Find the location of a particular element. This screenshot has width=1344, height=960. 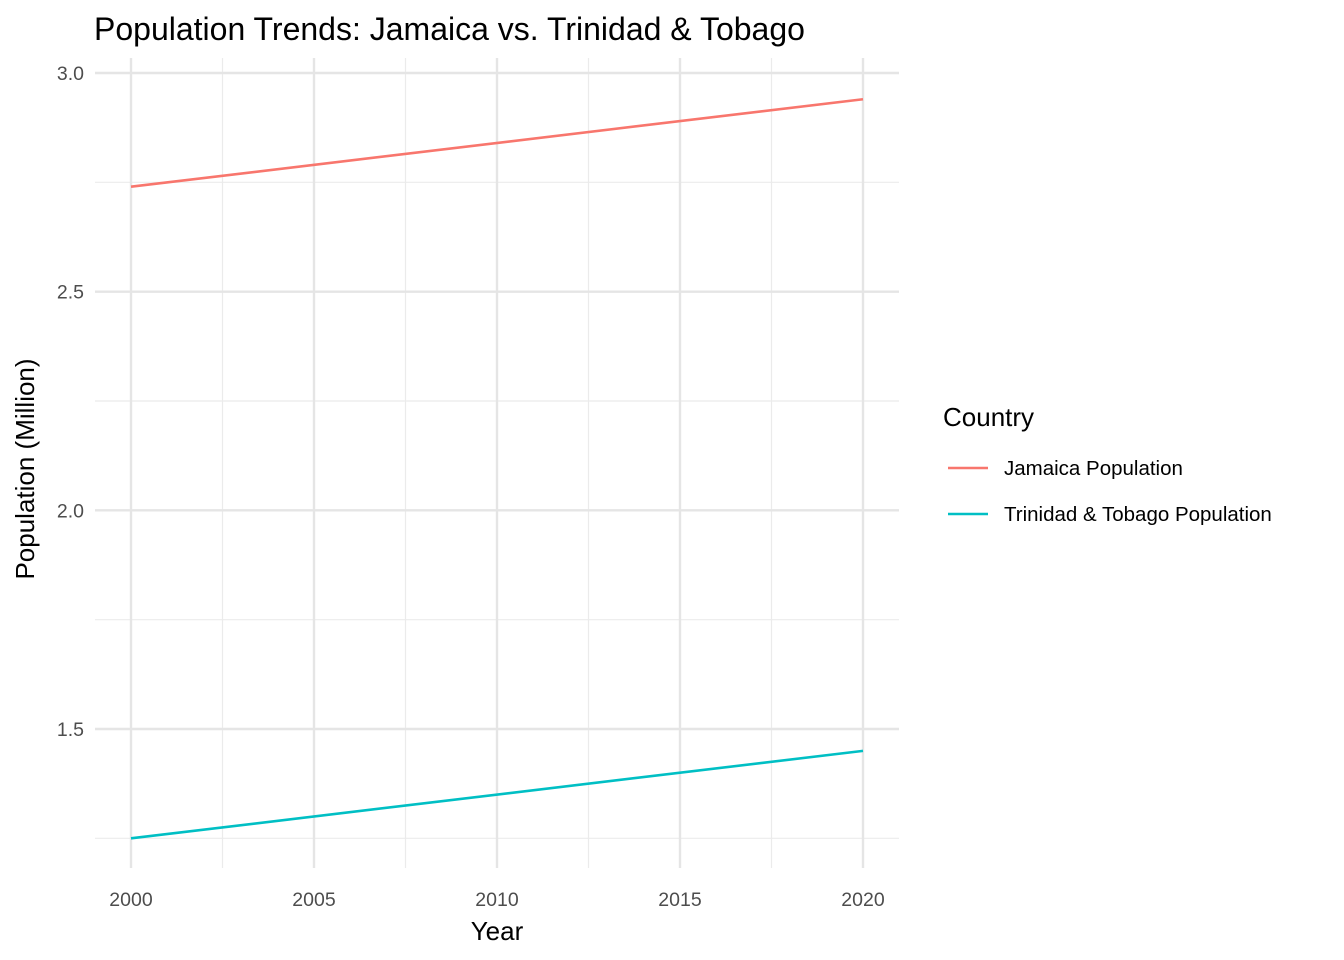

legend-title: Country is located at coordinates (988, 417).